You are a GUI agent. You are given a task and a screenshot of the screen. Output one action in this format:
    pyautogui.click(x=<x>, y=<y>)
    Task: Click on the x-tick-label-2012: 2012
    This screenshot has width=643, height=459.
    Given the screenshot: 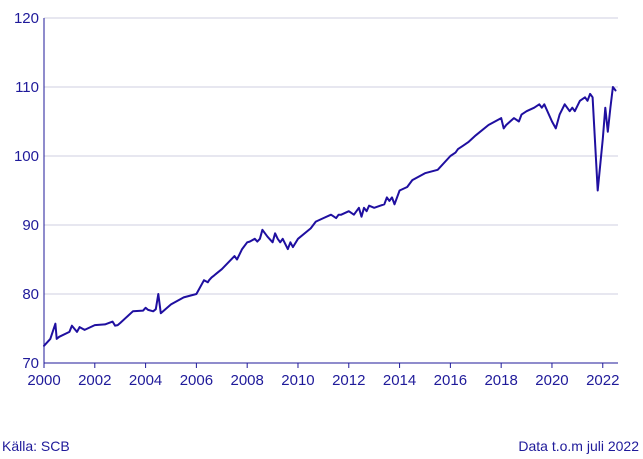 What is the action you would take?
    pyautogui.click(x=348, y=380)
    